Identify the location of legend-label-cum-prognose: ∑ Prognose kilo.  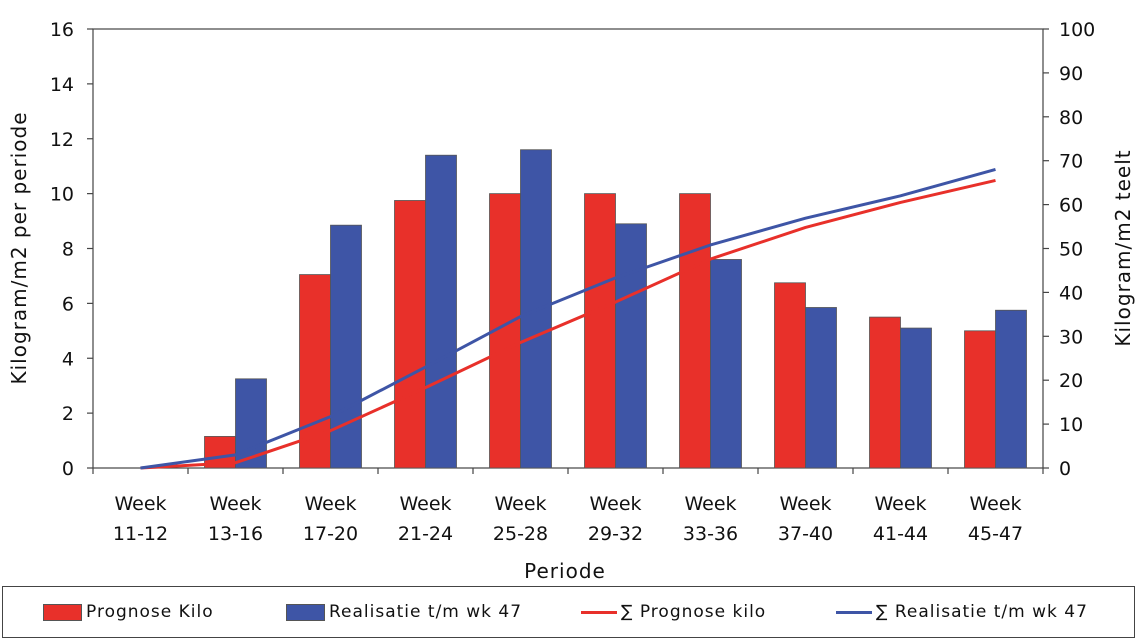
(694, 612).